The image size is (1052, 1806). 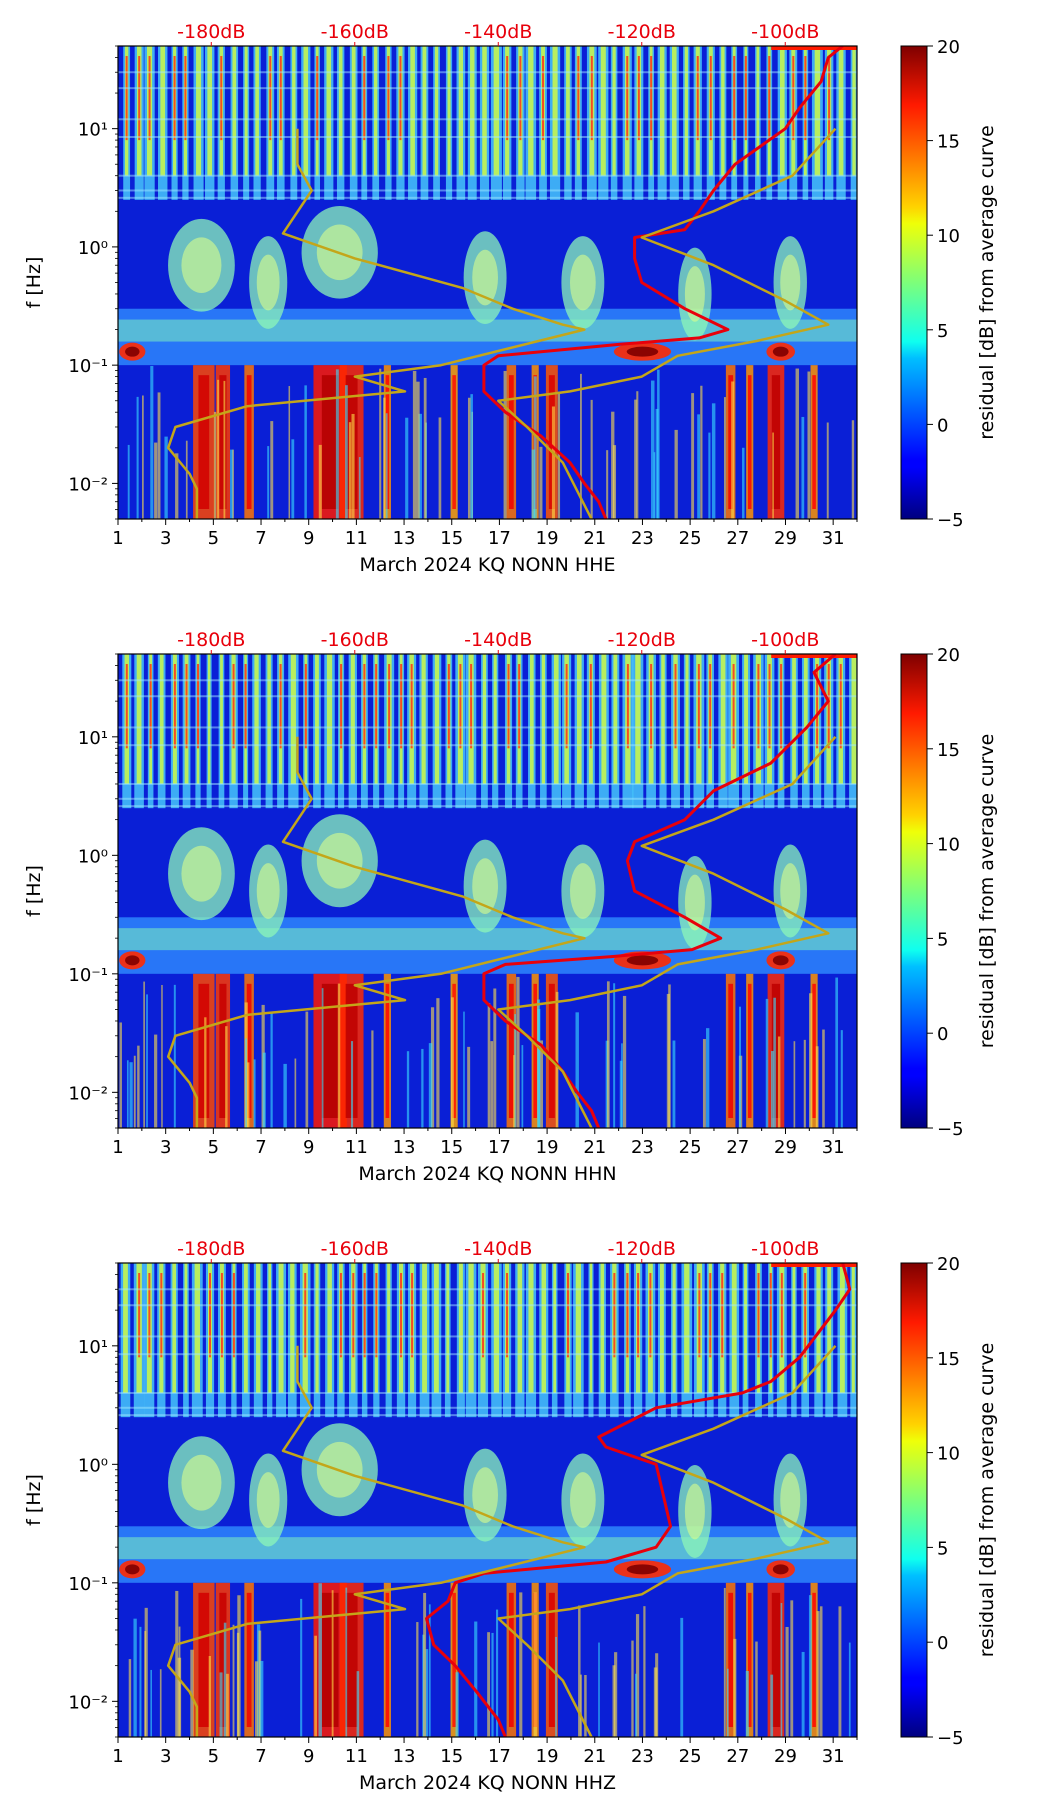 I want to click on db-tick-label: -100dB, so click(x=785, y=640).